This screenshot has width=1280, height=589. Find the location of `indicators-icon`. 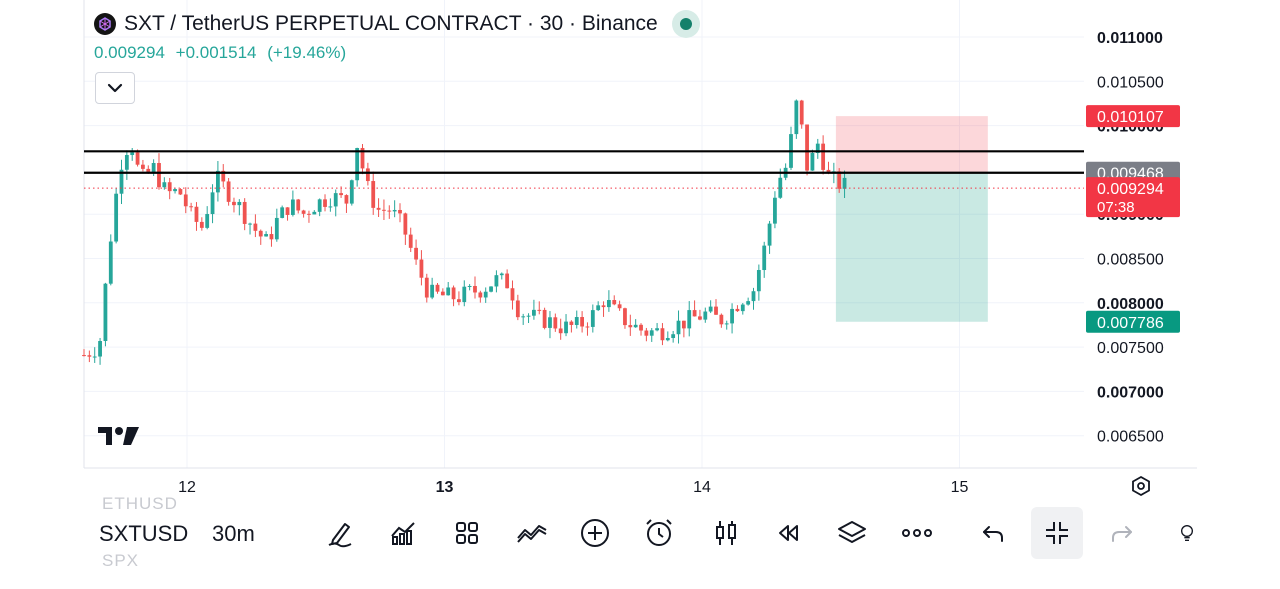

indicators-icon is located at coordinates (403, 533).